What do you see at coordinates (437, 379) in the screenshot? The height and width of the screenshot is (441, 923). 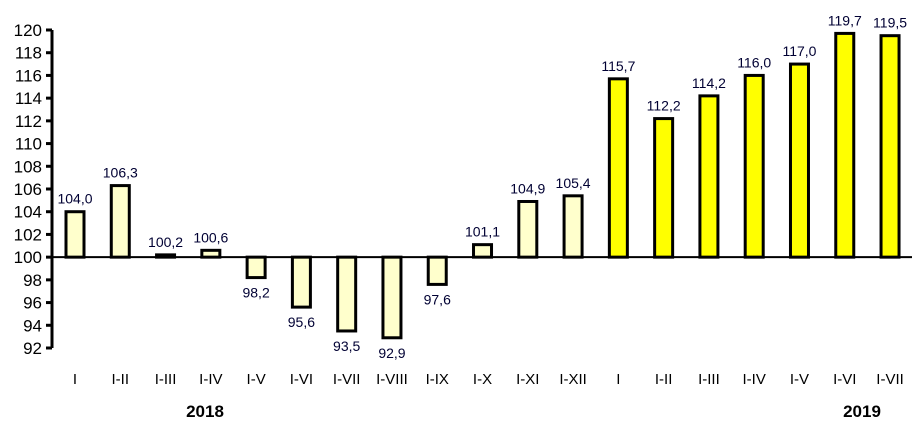 I see `x-tick-label: I-IX` at bounding box center [437, 379].